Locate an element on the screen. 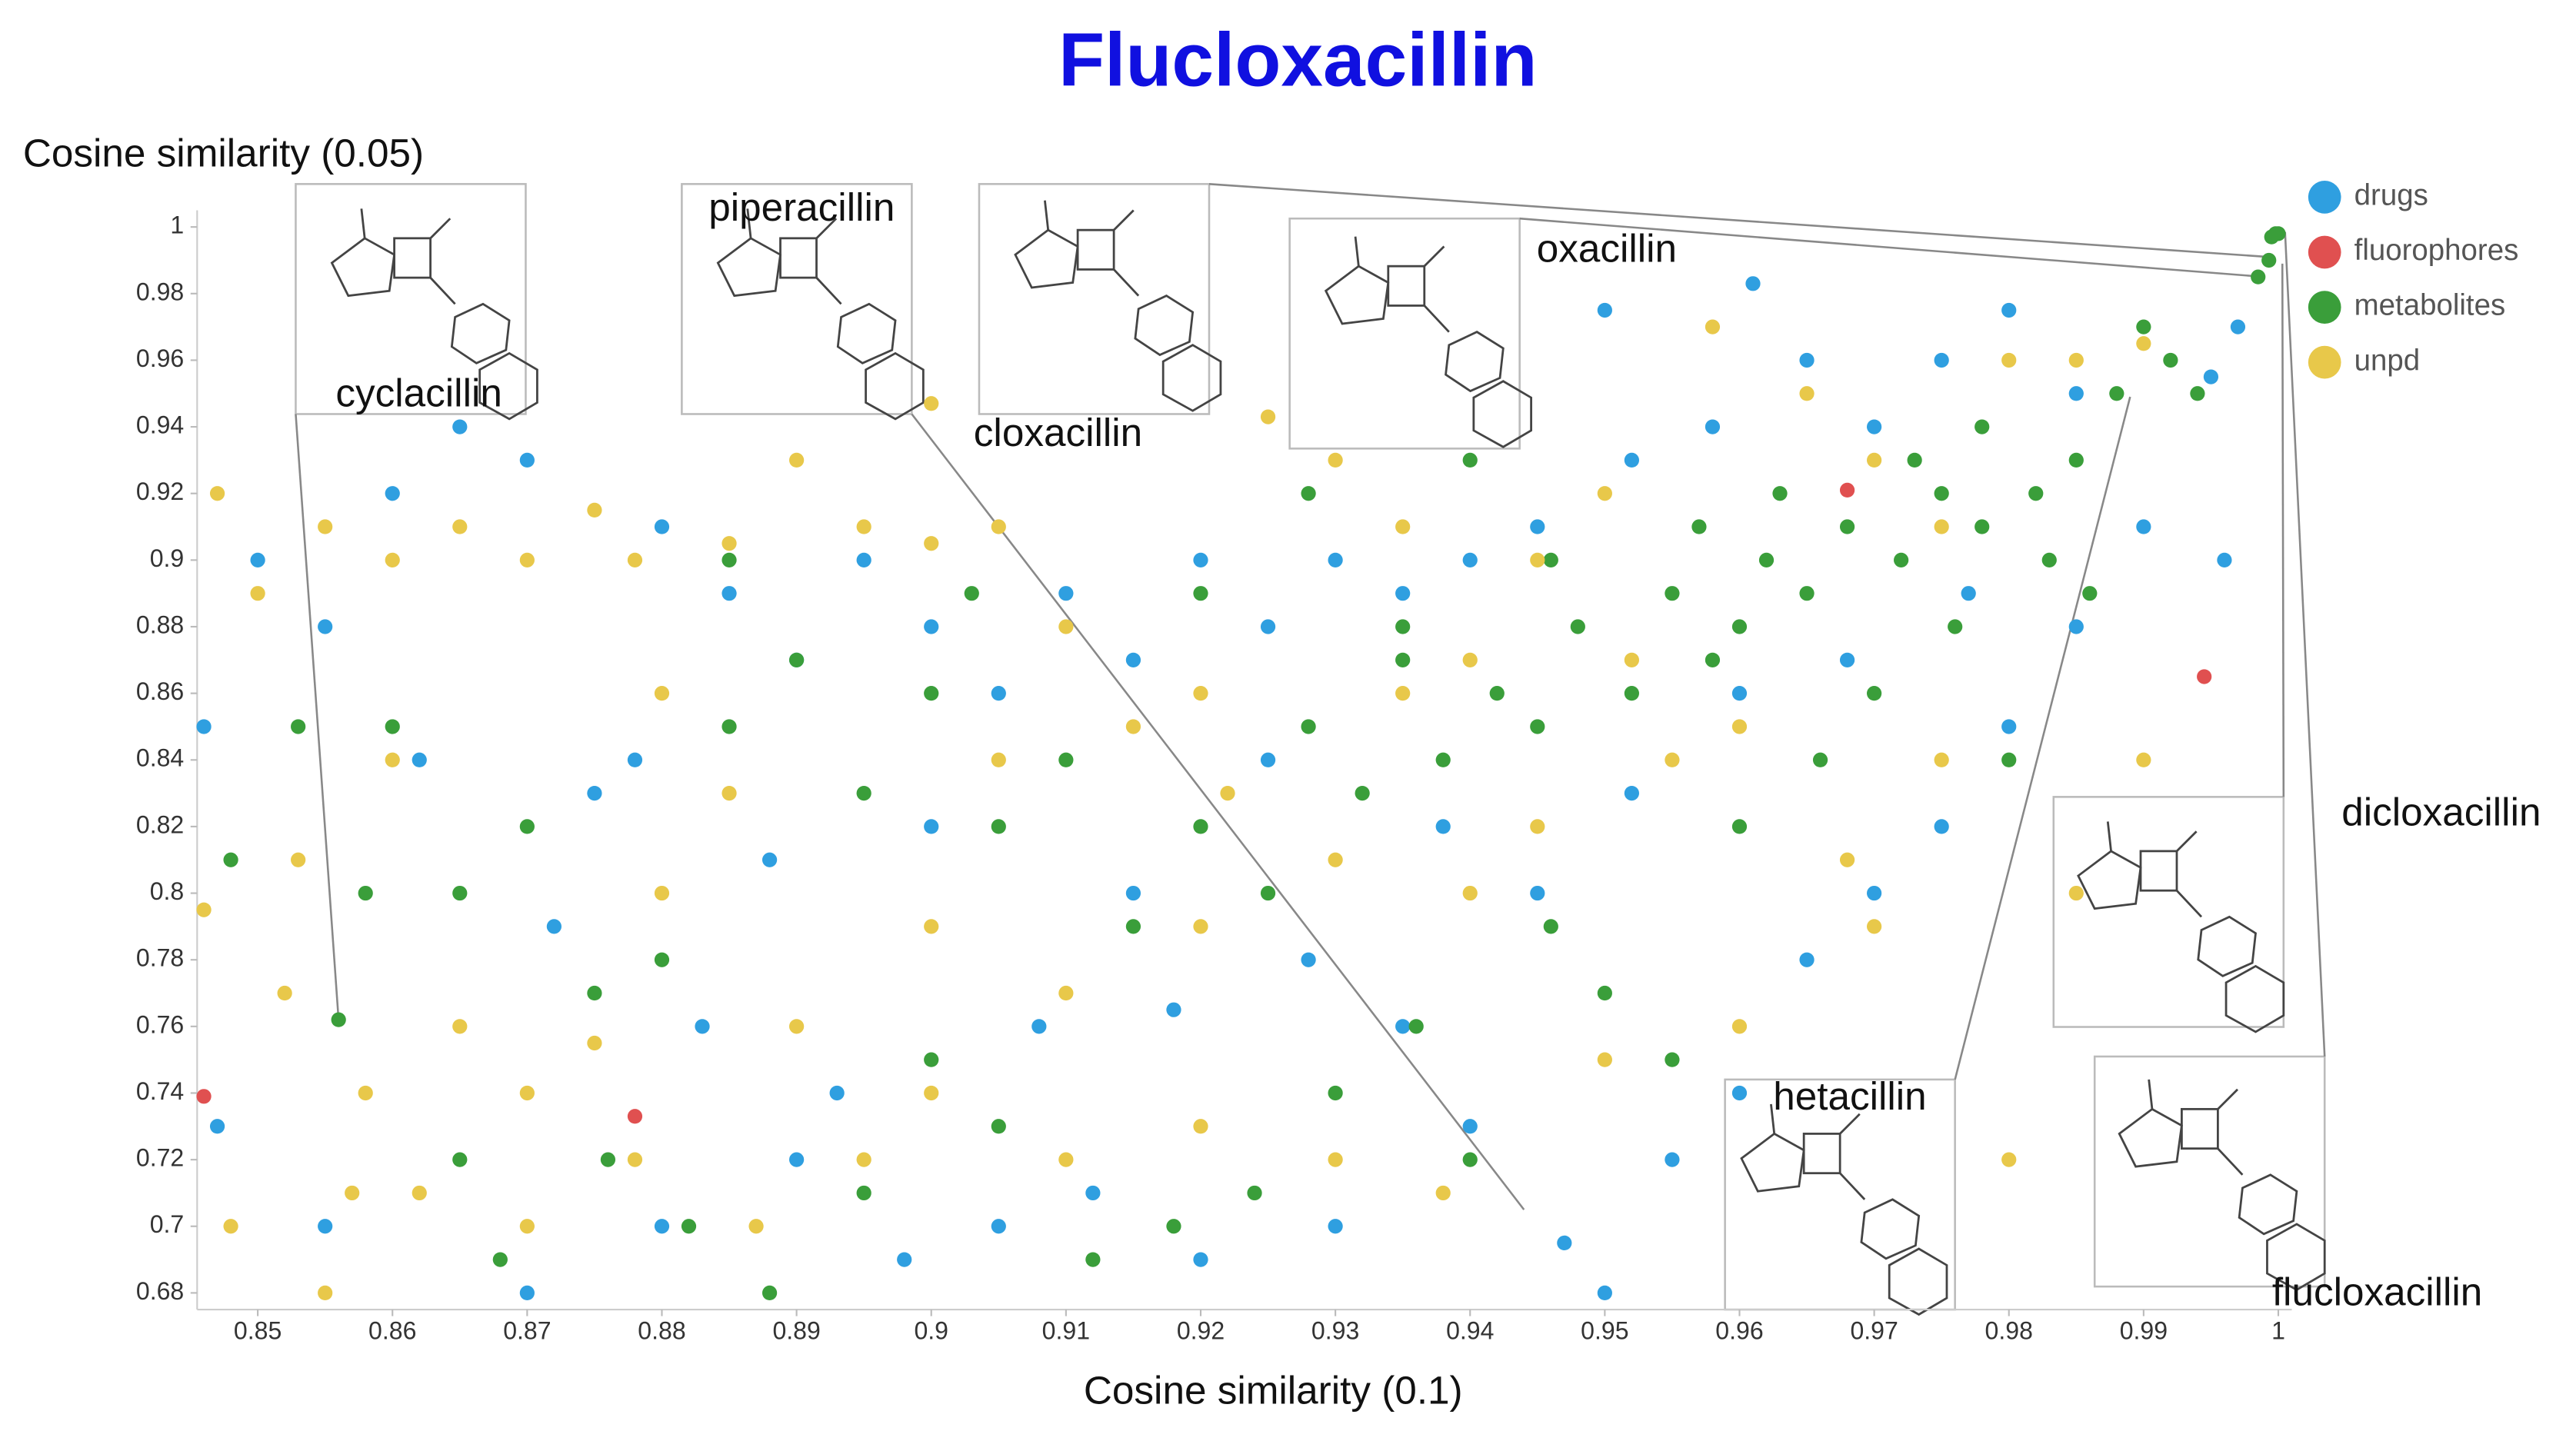 This screenshot has width=2576, height=1441. x-axis-label: Cosine similarity (0.1) is located at coordinates (1273, 1391).